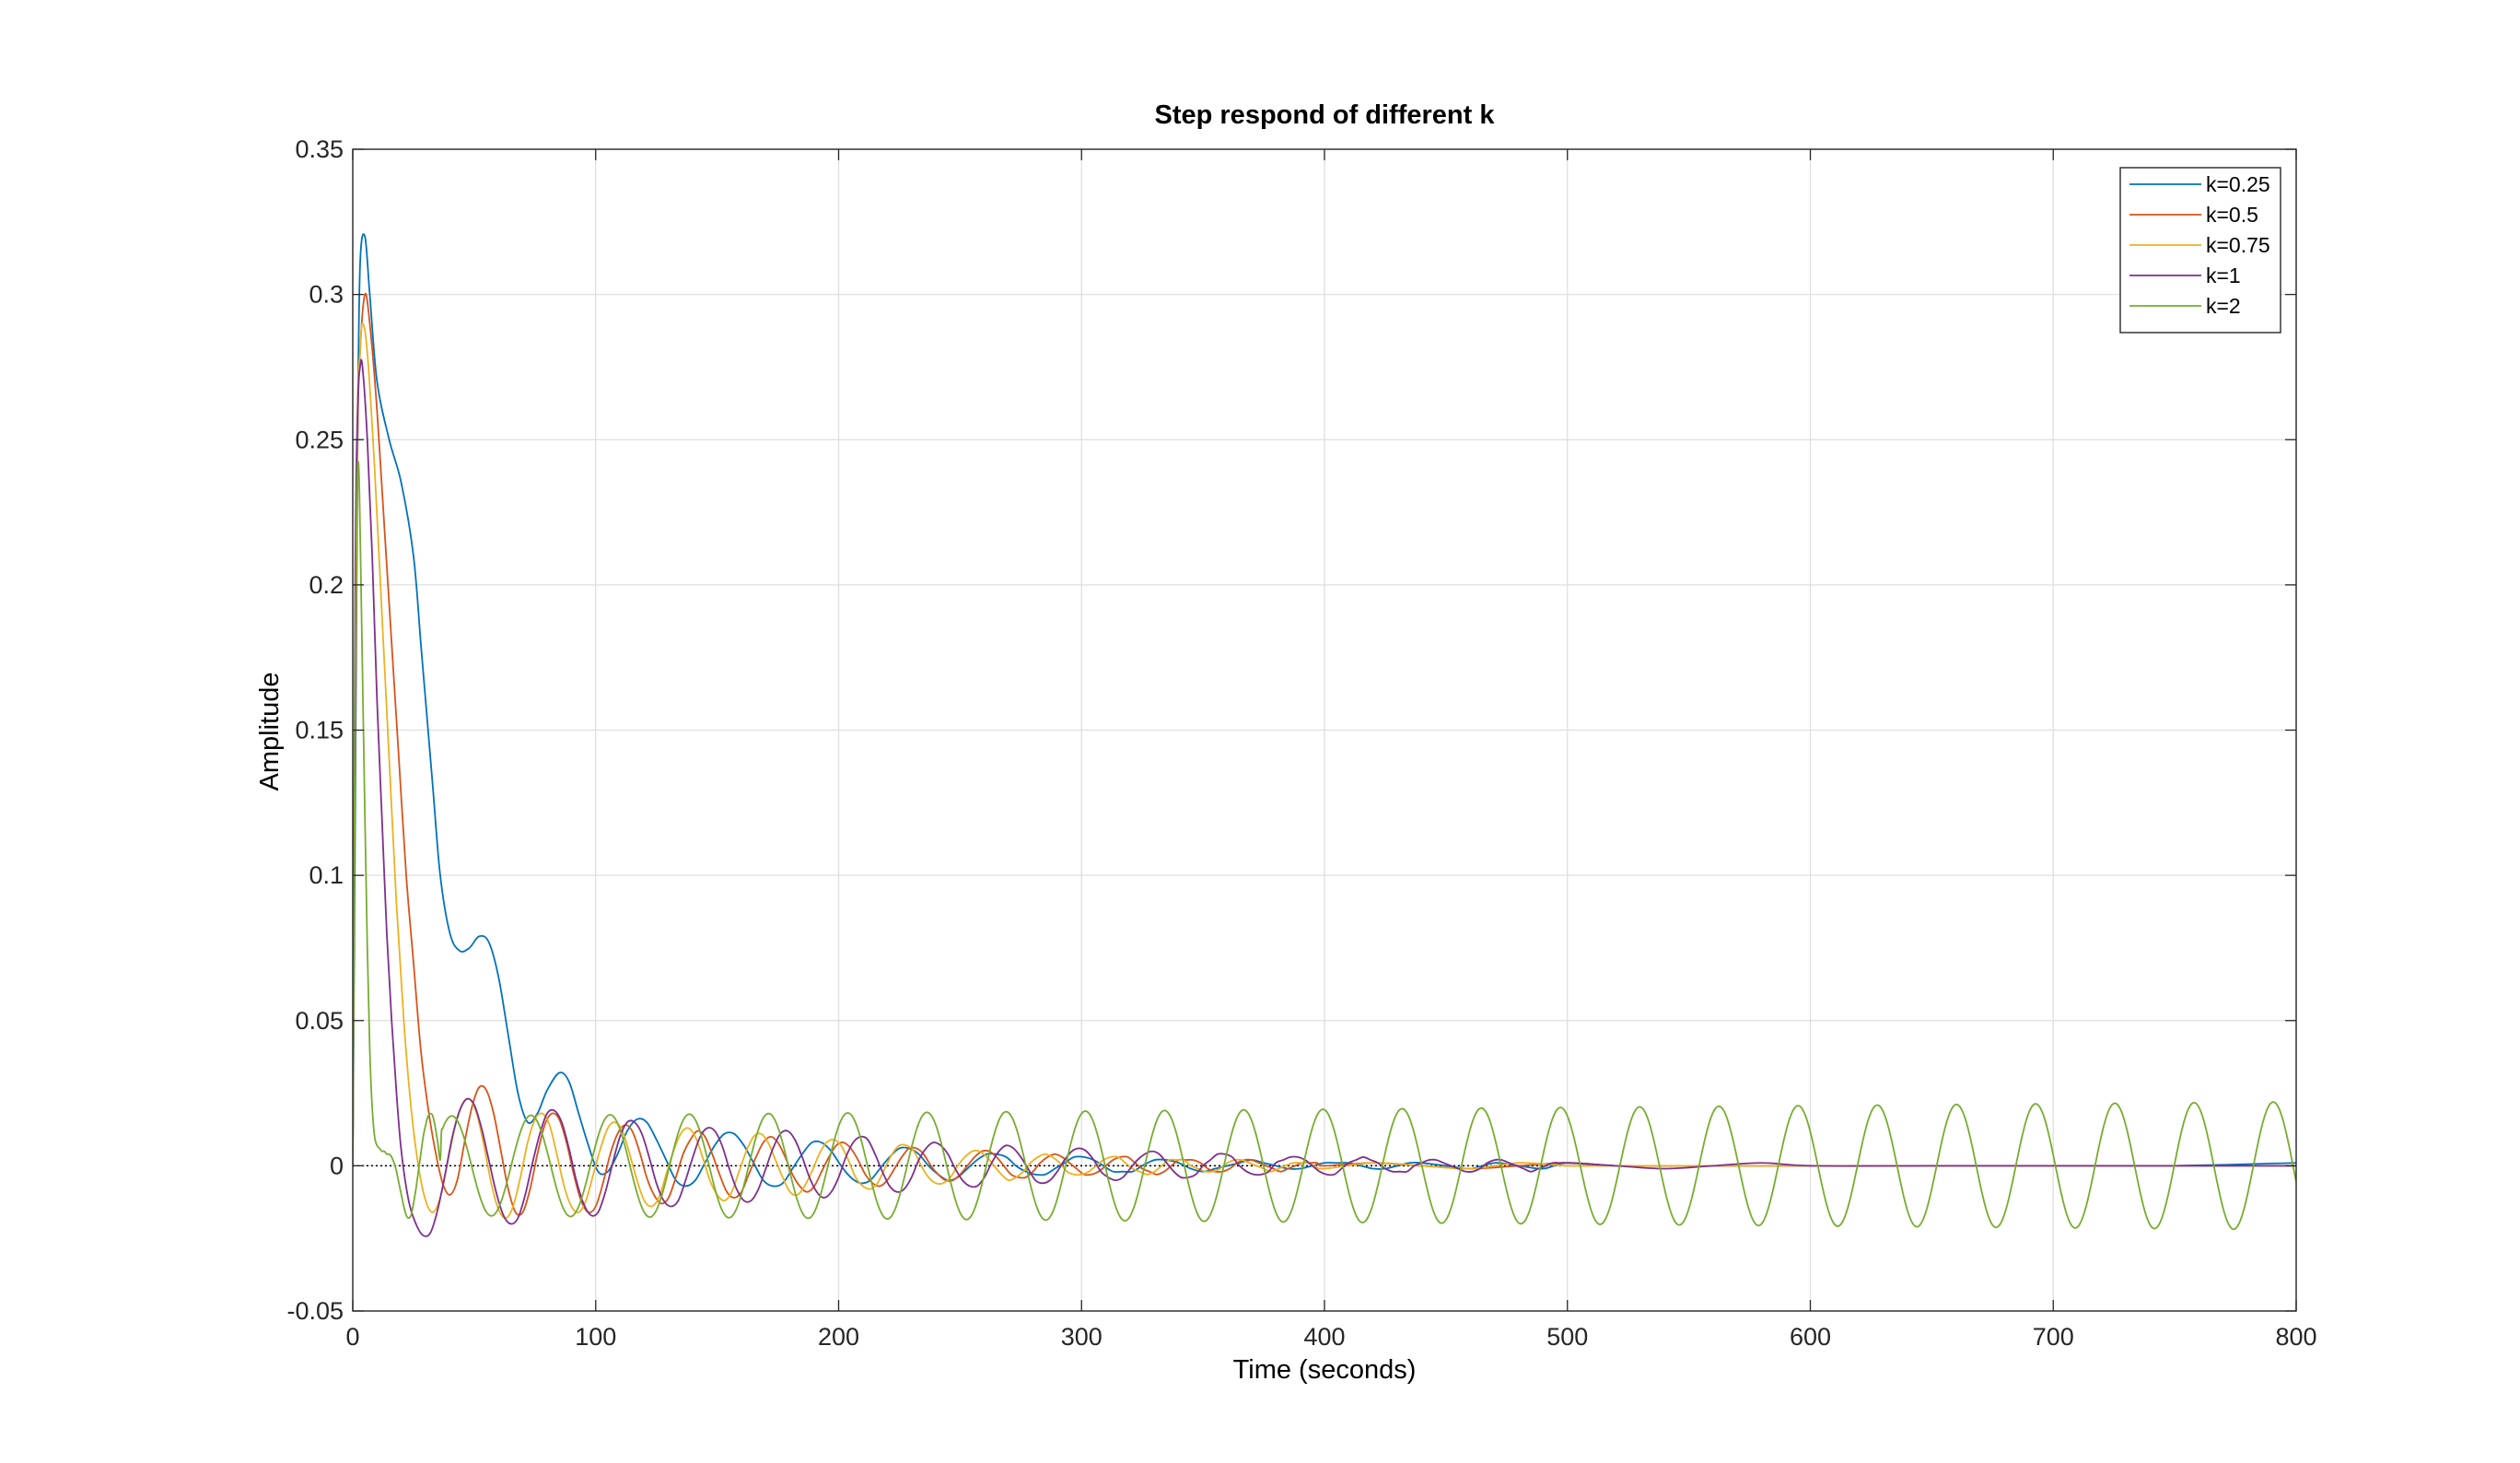 This screenshot has width=2520, height=1463. Describe the element at coordinates (326, 295) in the screenshot. I see `y-tick-label: 0.3` at that location.